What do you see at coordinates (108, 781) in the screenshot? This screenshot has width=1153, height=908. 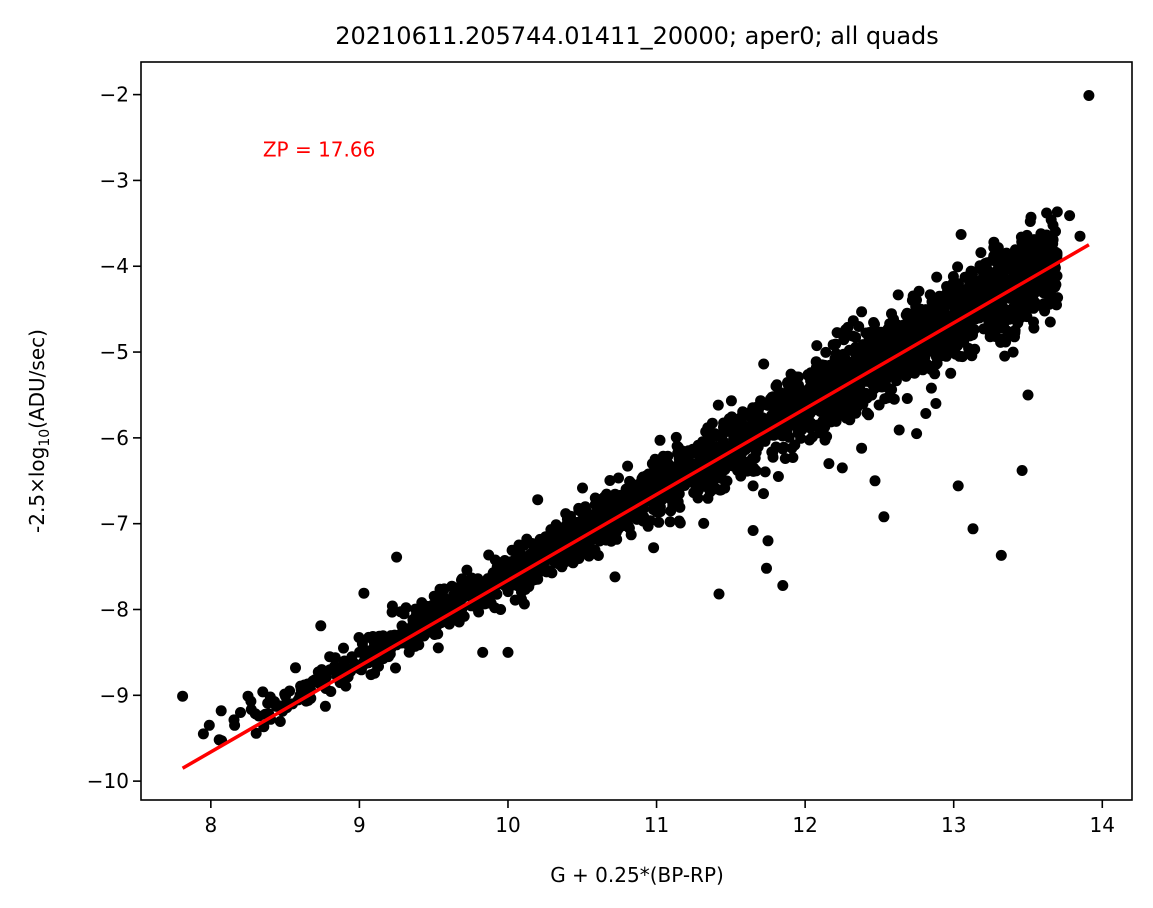 I see `y-tick-label: −10` at bounding box center [108, 781].